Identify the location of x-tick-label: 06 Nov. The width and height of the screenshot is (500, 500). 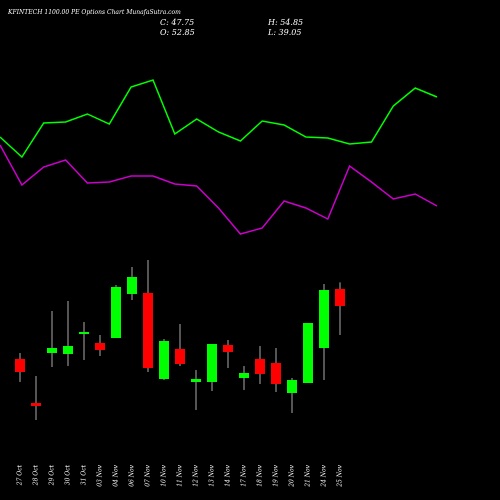
(132, 475).